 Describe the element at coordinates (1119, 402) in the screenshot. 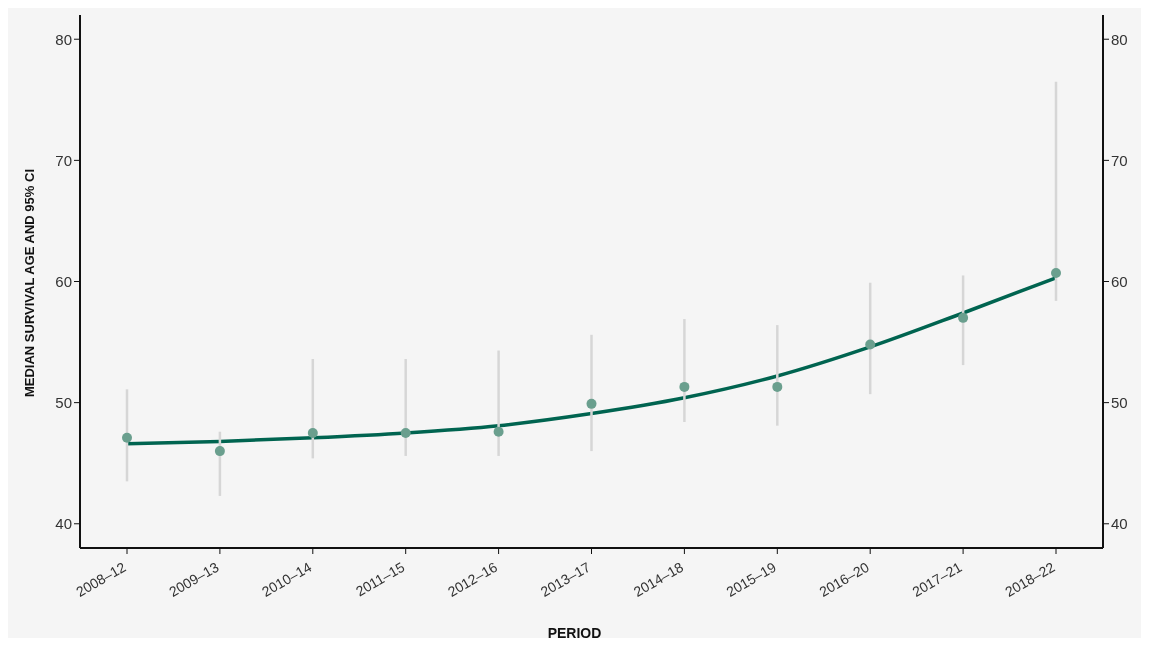

I see `y2-tick-label: 50` at that location.